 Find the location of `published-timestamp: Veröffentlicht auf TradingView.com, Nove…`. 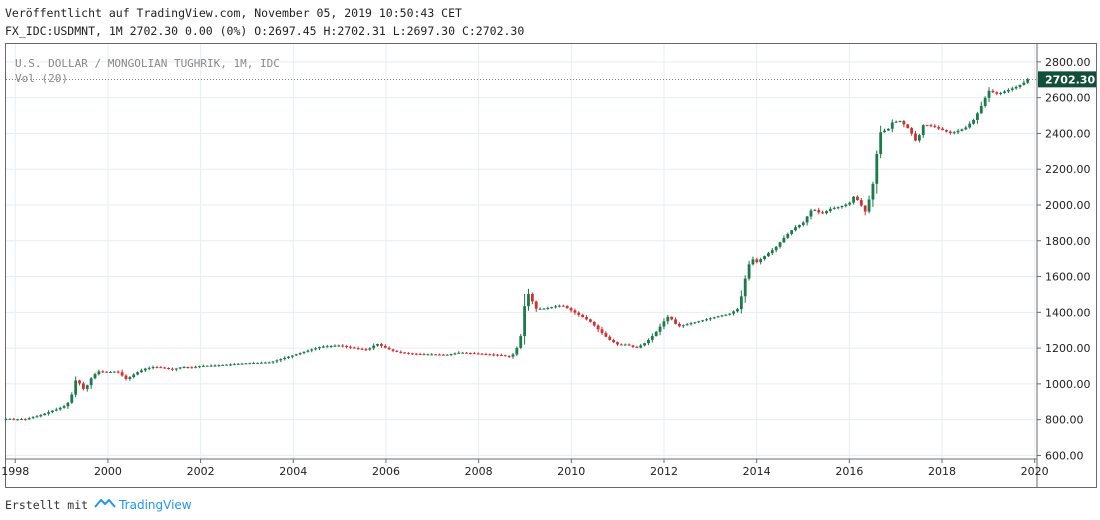

published-timestamp: Veröffentlicht auf TradingView.com, Nove… is located at coordinates (233, 13).